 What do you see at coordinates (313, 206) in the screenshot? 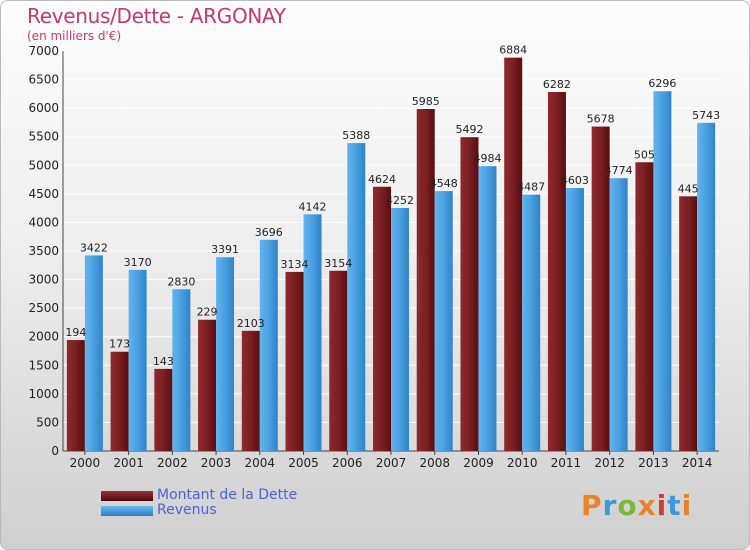
I see `data-label-revenus: 4142` at bounding box center [313, 206].